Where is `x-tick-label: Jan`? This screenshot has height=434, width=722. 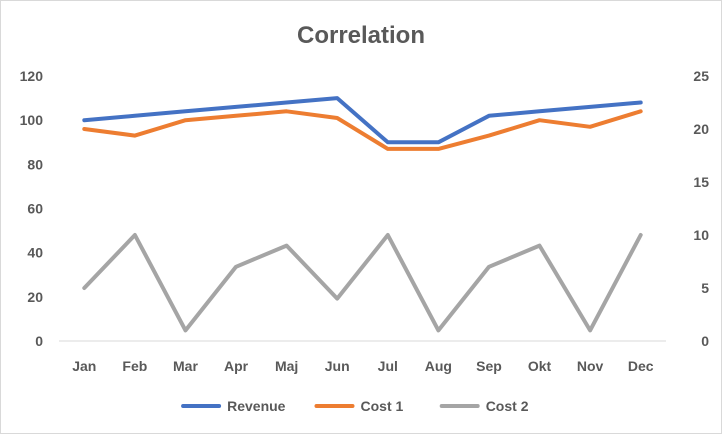
x-tick-label: Jan is located at coordinates (84, 366).